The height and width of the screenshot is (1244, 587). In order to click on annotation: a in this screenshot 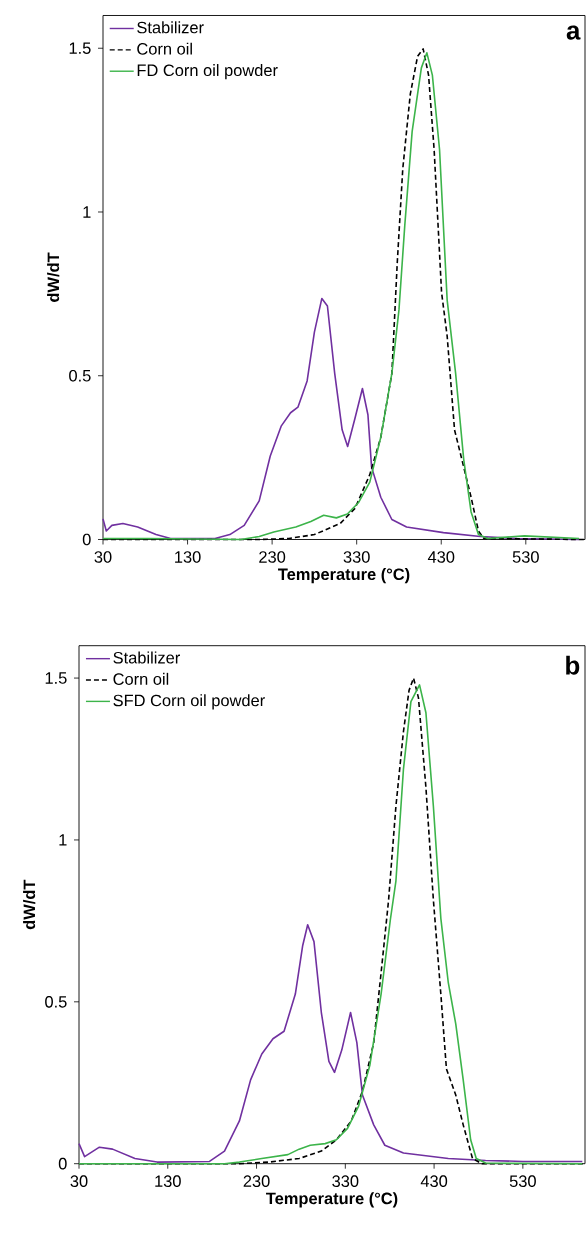, I will do `click(573, 32)`.